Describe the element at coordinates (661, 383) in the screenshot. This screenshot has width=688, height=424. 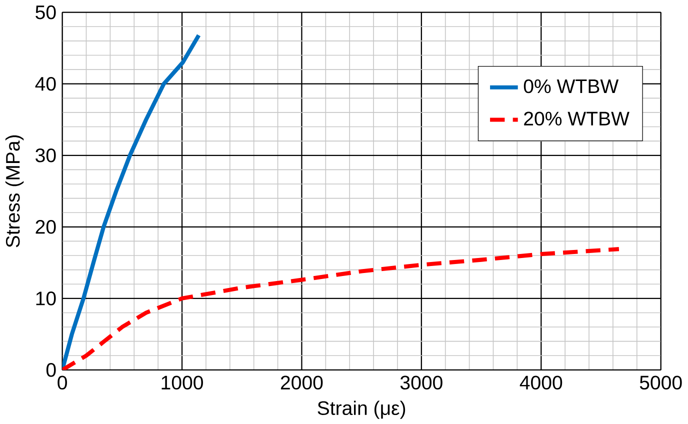
I see `x-tick-label: 5000` at that location.